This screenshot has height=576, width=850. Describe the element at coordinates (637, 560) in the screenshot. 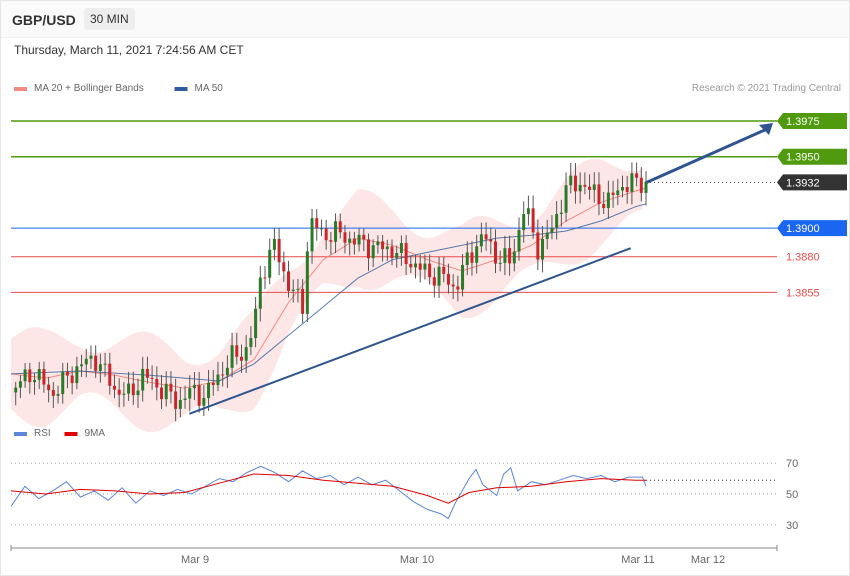

I see `x-tick-2: Mar 11` at that location.